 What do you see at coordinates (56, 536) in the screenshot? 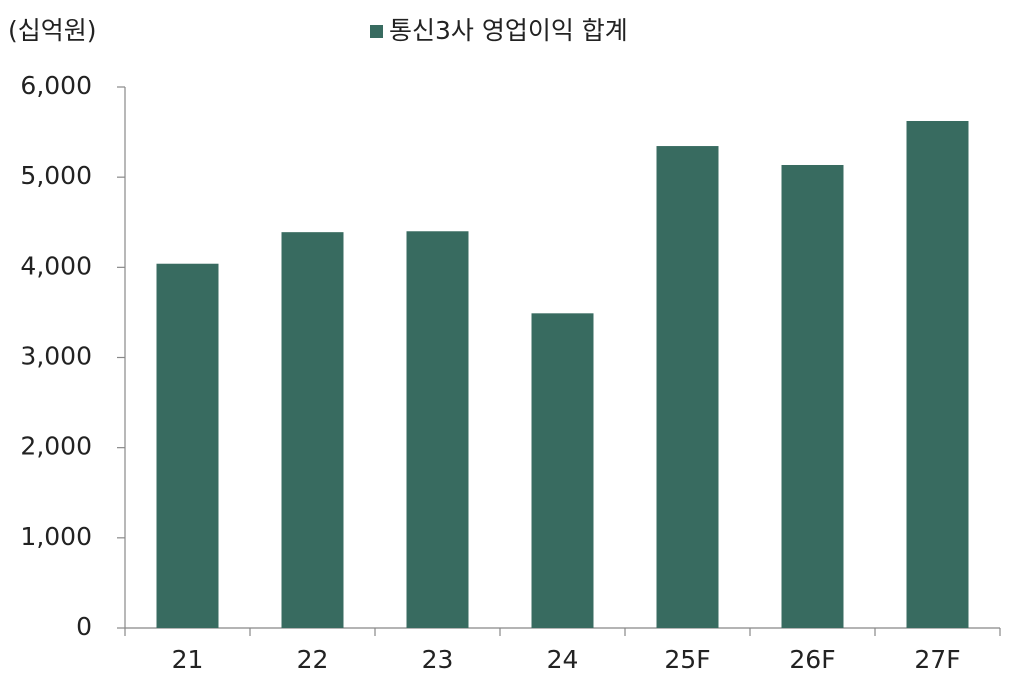
I see `y-tick-label: 1,000` at bounding box center [56, 536].